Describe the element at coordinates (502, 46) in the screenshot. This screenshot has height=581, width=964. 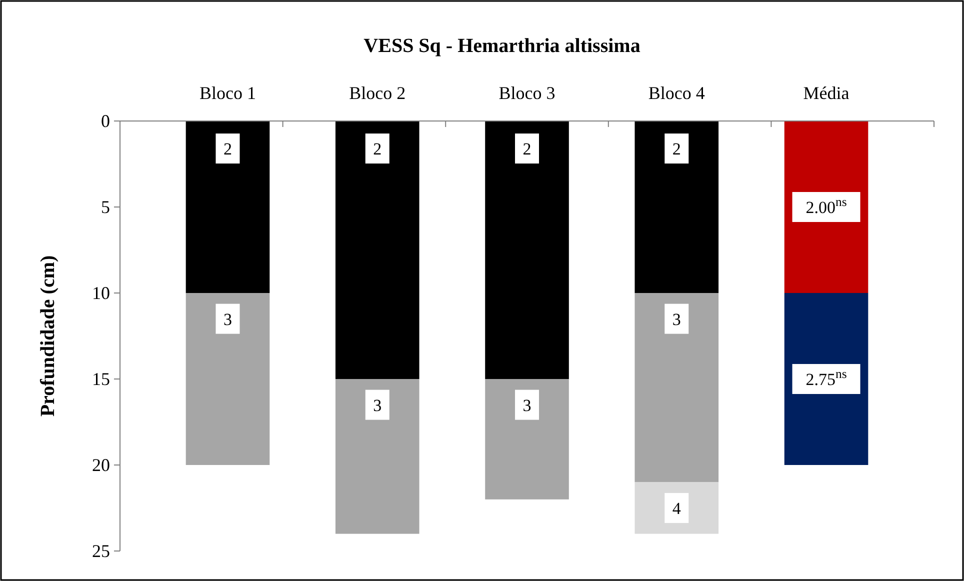
I see `chart-title: VESS Sq - Hemarthria altissima` at that location.